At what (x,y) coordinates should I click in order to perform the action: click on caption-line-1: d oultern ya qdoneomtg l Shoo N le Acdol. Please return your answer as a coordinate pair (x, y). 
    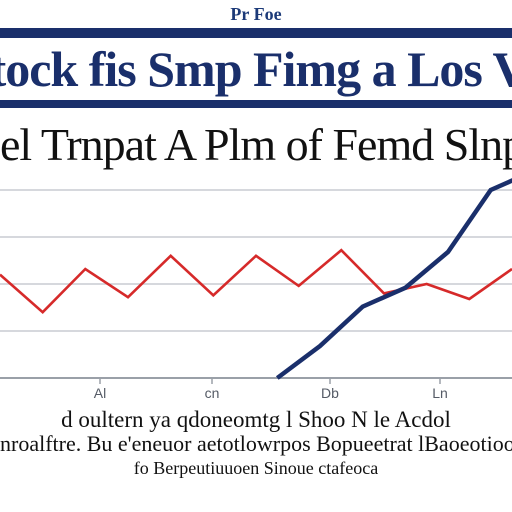
    Looking at the image, I should click on (256, 420).